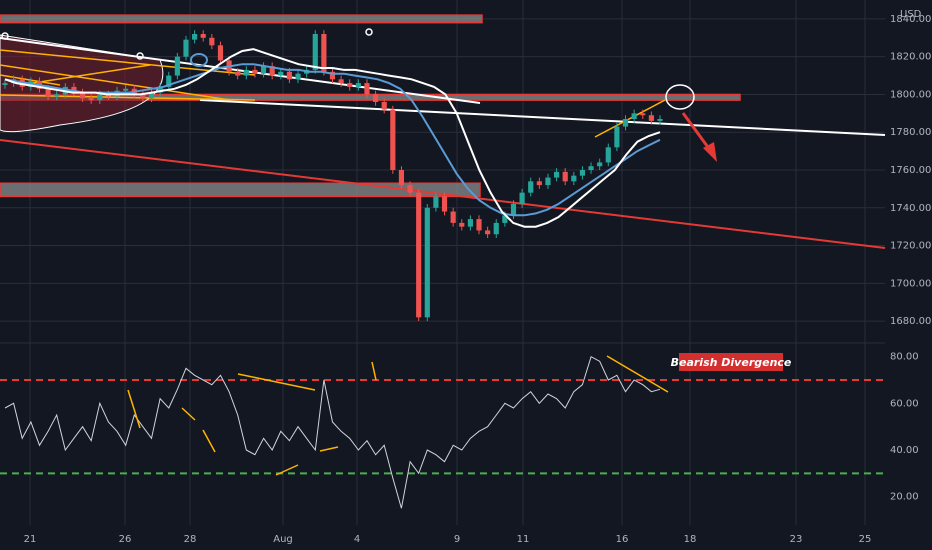 The height and width of the screenshot is (550, 932). Describe the element at coordinates (911, 283) in the screenshot. I see `y-tick-label: 1700.000` at that location.